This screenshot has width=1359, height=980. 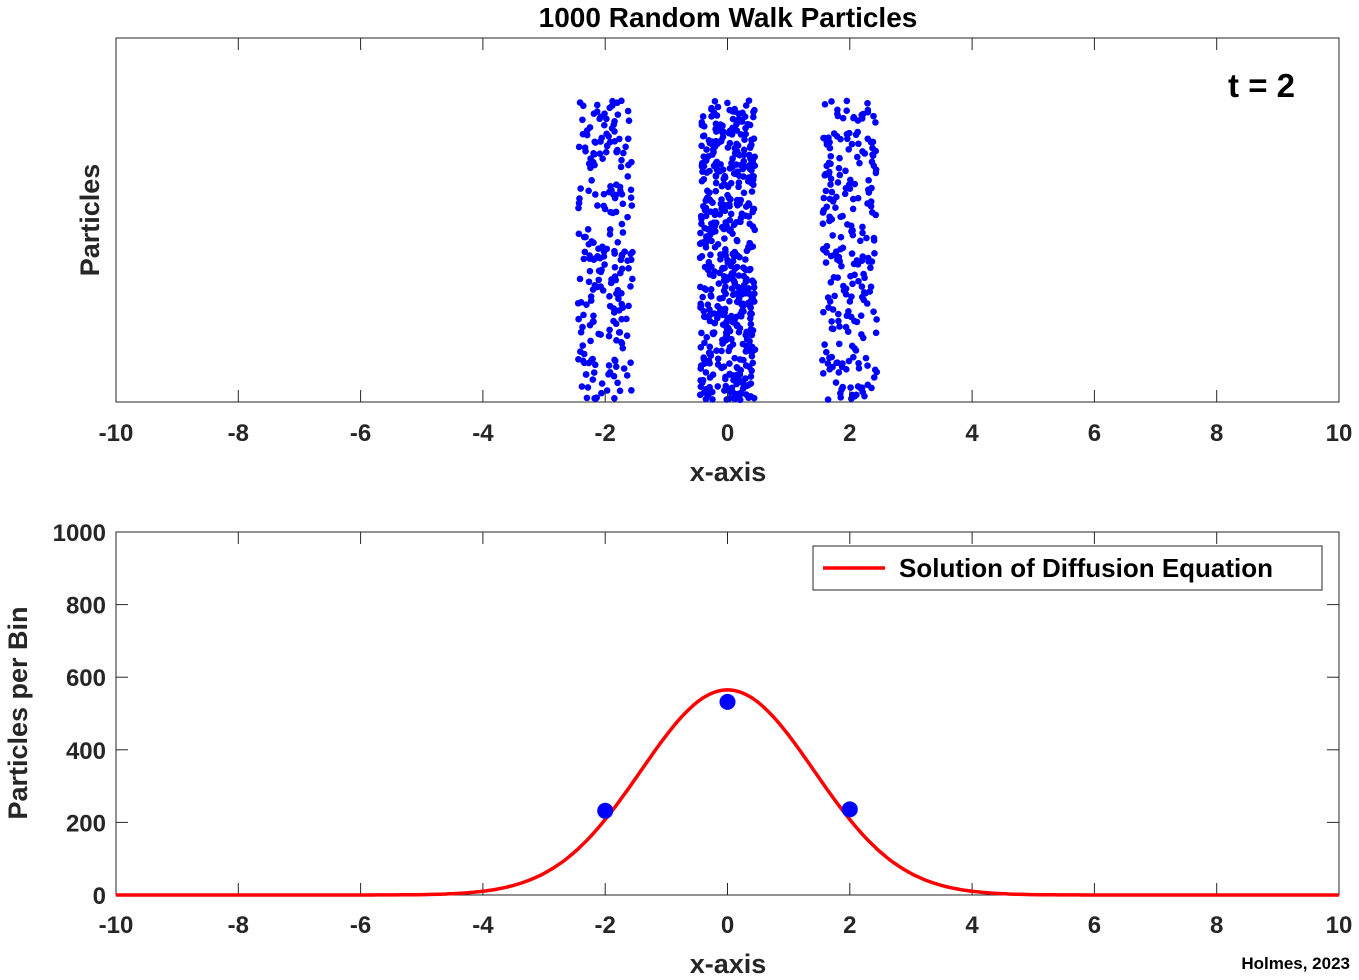 What do you see at coordinates (99, 896) in the screenshot?
I see `y-tick-label: 0` at bounding box center [99, 896].